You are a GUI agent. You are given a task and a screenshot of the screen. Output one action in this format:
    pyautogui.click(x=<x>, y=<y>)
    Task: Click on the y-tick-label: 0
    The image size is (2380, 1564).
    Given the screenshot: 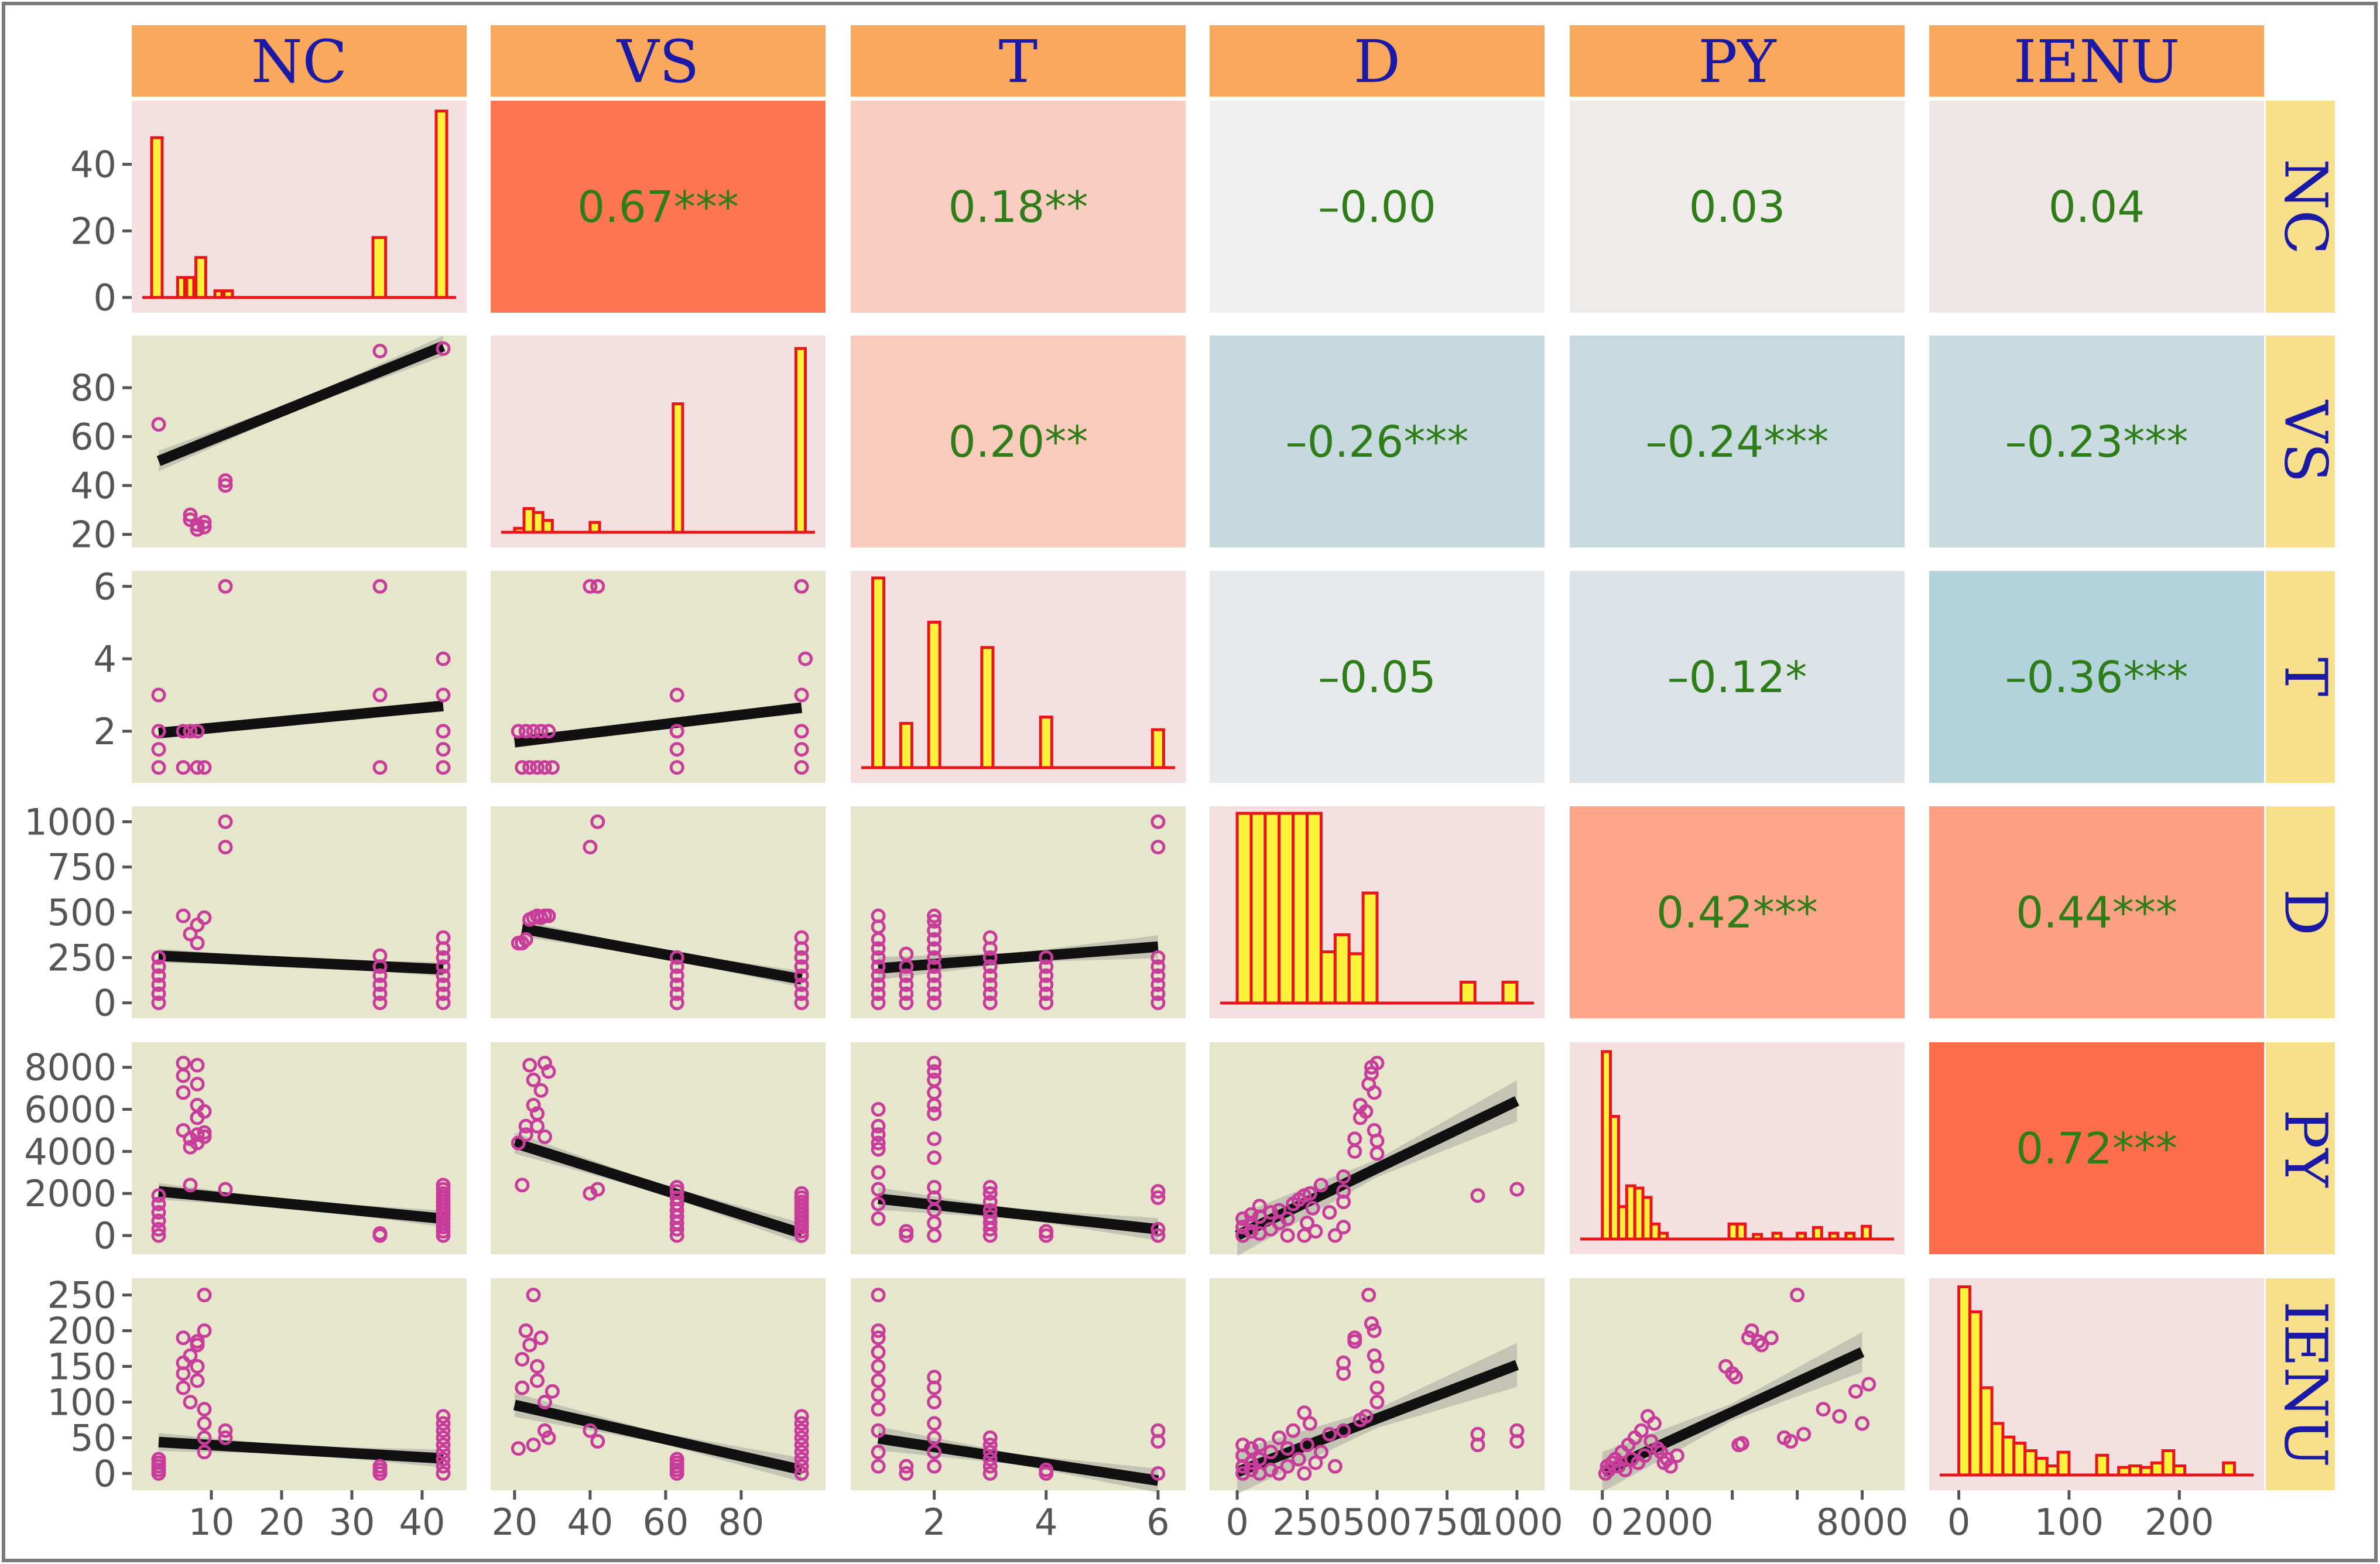 What is the action you would take?
    pyautogui.click(x=105, y=1473)
    